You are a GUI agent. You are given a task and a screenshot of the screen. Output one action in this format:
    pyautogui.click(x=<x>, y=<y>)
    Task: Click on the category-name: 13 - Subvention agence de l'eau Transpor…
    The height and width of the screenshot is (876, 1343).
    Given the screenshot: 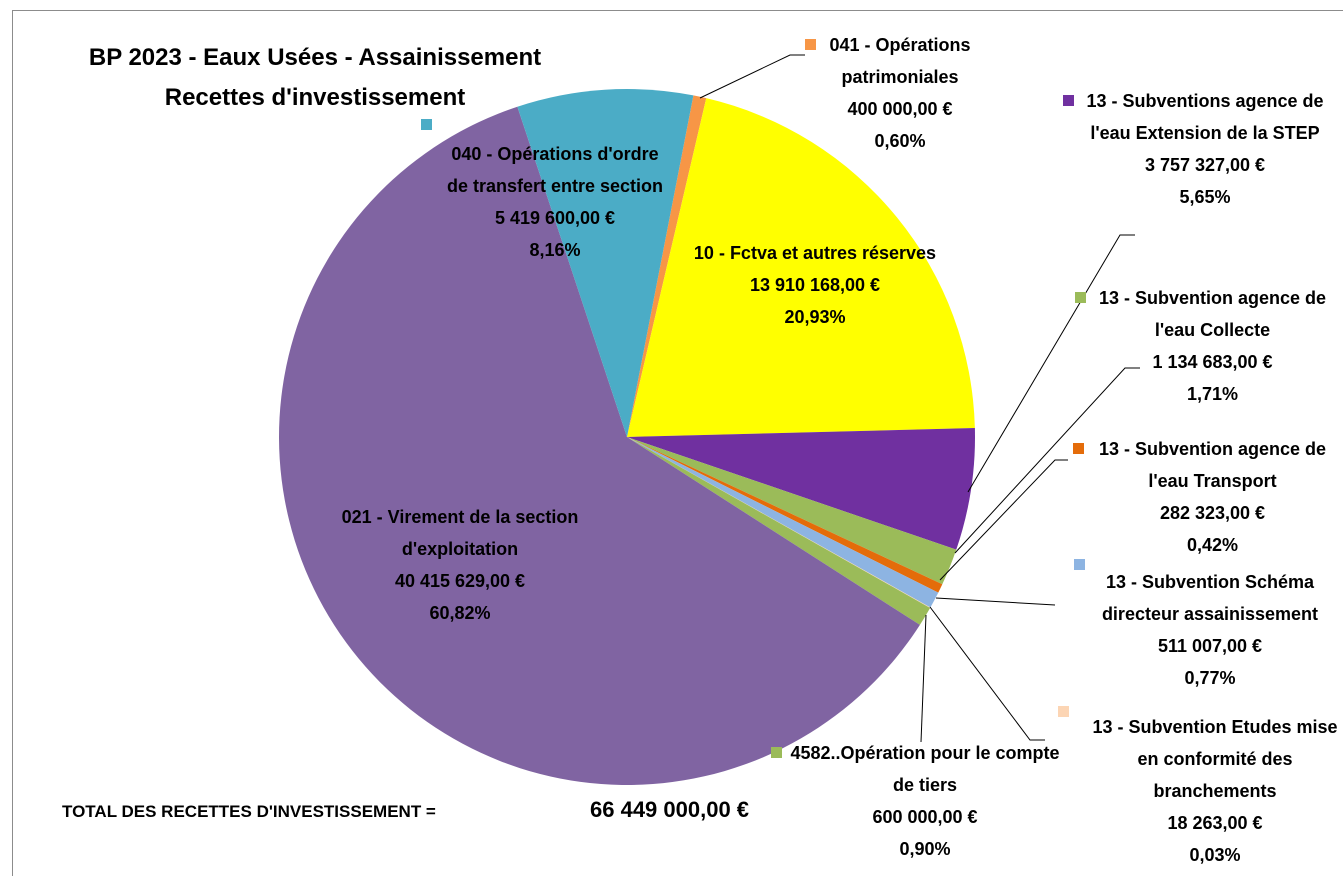 What is the action you would take?
    pyautogui.click(x=1212, y=465)
    